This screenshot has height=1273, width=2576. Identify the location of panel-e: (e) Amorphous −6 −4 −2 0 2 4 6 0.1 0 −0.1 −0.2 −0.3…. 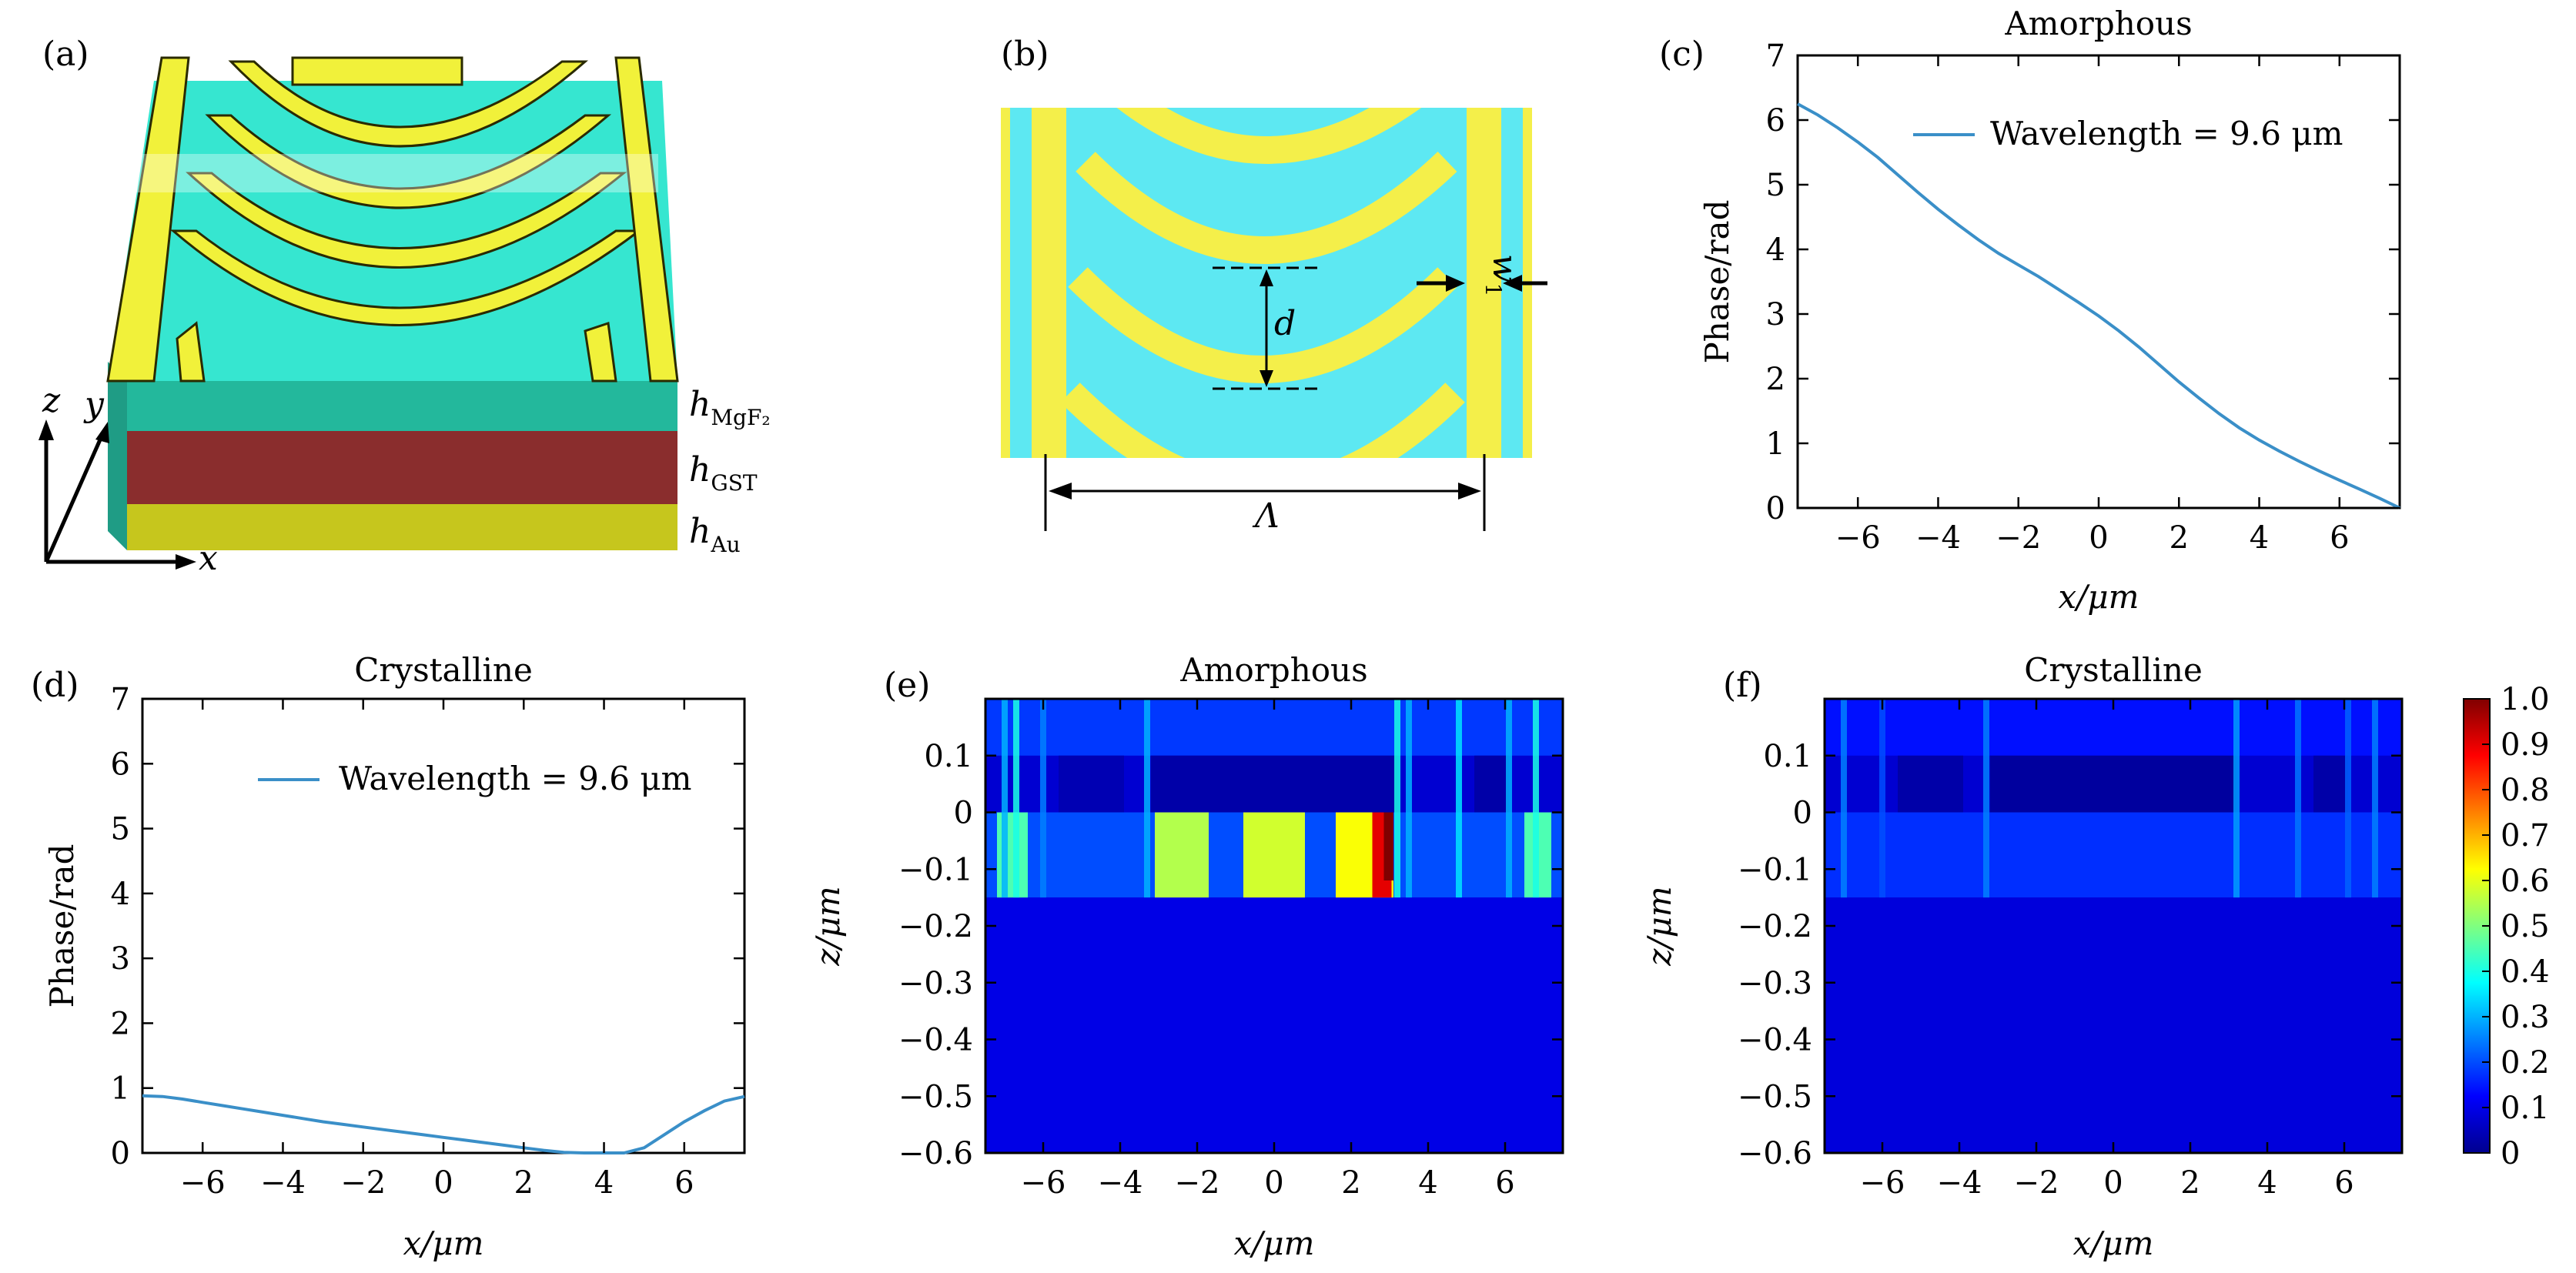
(1187, 956).